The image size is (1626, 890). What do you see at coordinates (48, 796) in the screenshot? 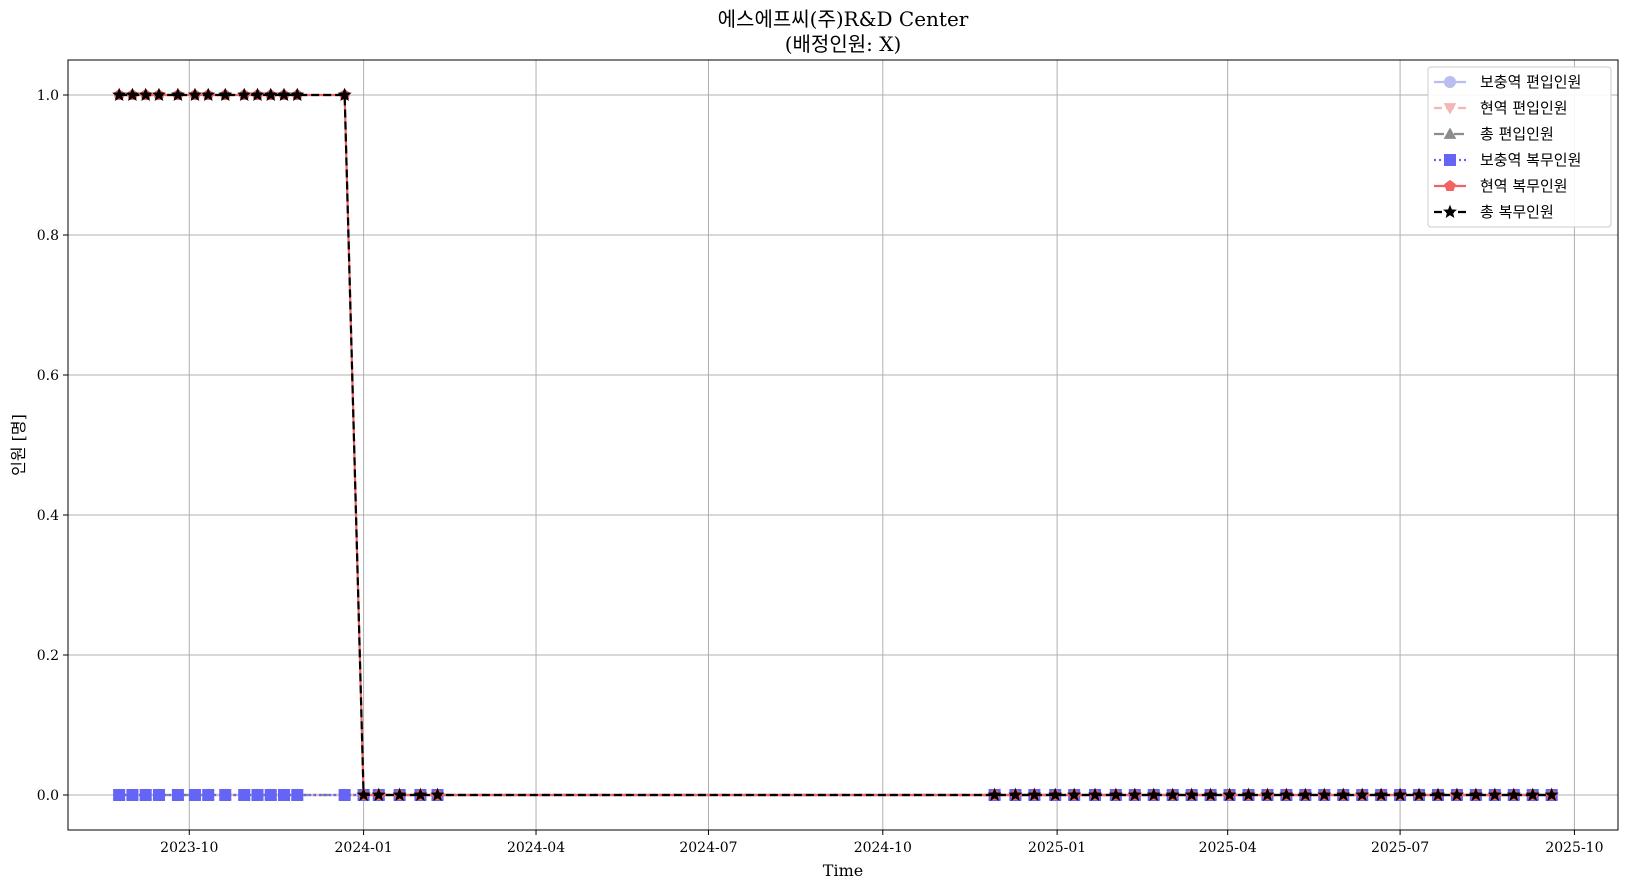
I see `y-tick-label: 0.0` at bounding box center [48, 796].